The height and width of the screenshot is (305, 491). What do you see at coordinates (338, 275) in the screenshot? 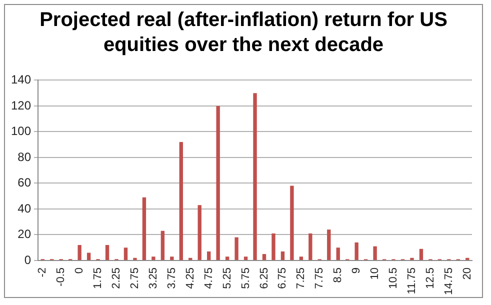
I see `x-tick-label: 8.5` at bounding box center [338, 275].